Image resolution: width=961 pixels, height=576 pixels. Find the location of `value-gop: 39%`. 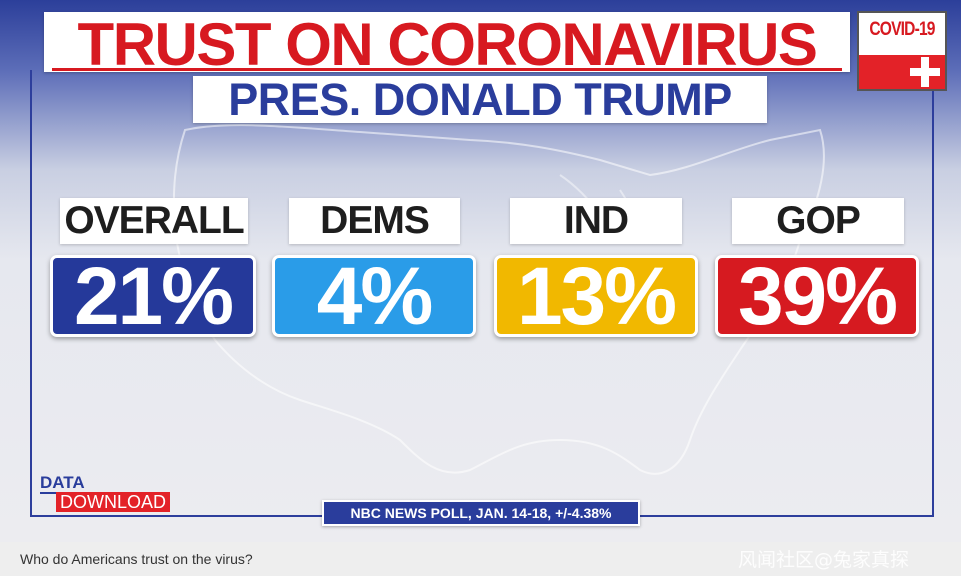

value-gop: 39% is located at coordinates (817, 296).